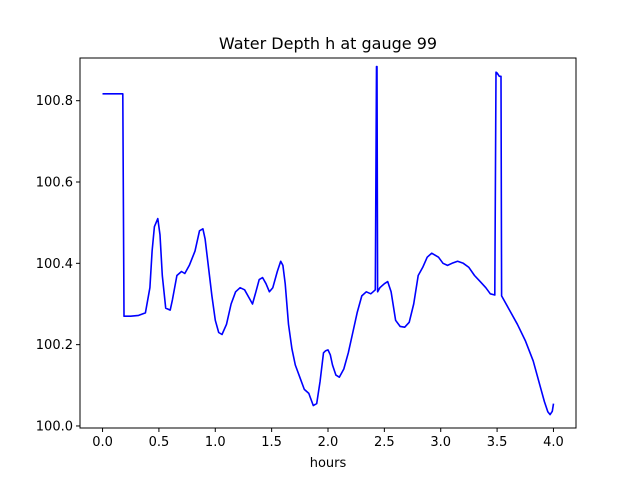 Image resolution: width=640 pixels, height=484 pixels. Describe the element at coordinates (54, 264) in the screenshot. I see `y-tick-label: 100.4` at that location.